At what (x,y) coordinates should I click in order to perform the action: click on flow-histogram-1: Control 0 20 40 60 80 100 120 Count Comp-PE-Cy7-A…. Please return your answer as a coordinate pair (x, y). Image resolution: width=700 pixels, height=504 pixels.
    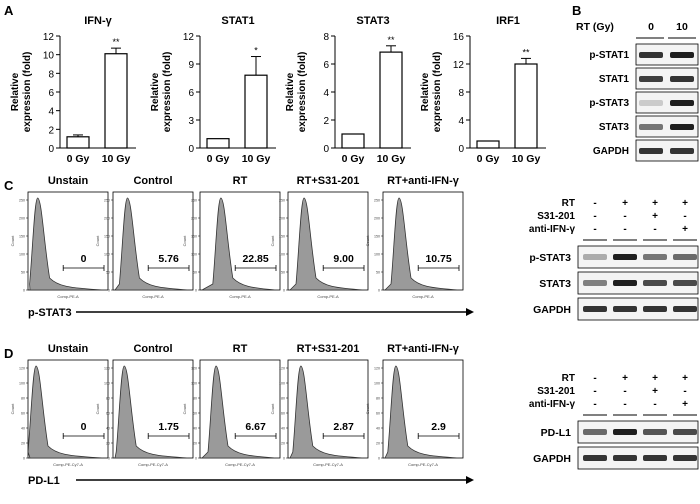
    Looking at the image, I should click on (144, 405).